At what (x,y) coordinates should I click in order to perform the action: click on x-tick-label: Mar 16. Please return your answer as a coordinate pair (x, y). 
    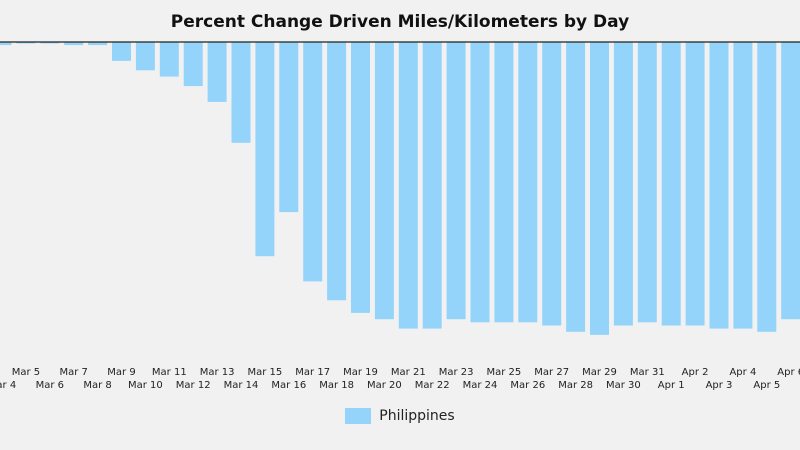
    Looking at the image, I should click on (288, 385).